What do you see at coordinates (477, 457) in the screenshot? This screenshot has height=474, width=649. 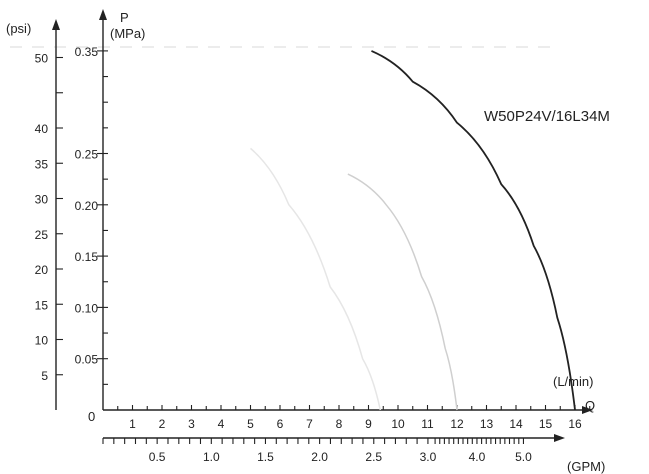 I see `gpm-tick-label: 4.0` at bounding box center [477, 457].